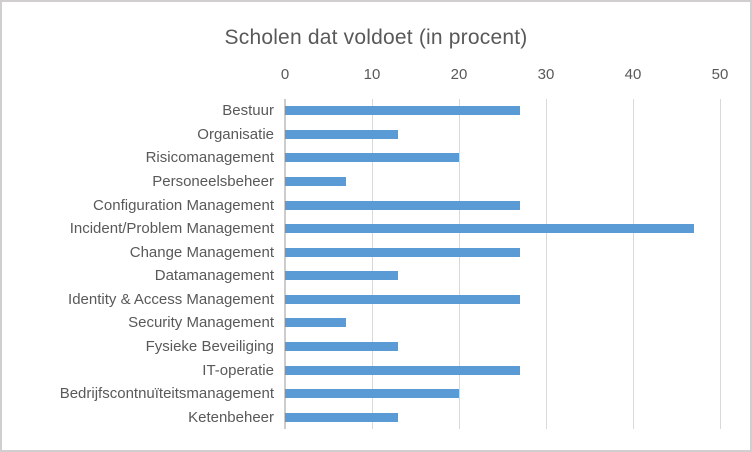 The width and height of the screenshot is (752, 452). What do you see at coordinates (505, 77) in the screenshot?
I see `x-axis-ticks: 0 10 20 30 40 50` at bounding box center [505, 77].